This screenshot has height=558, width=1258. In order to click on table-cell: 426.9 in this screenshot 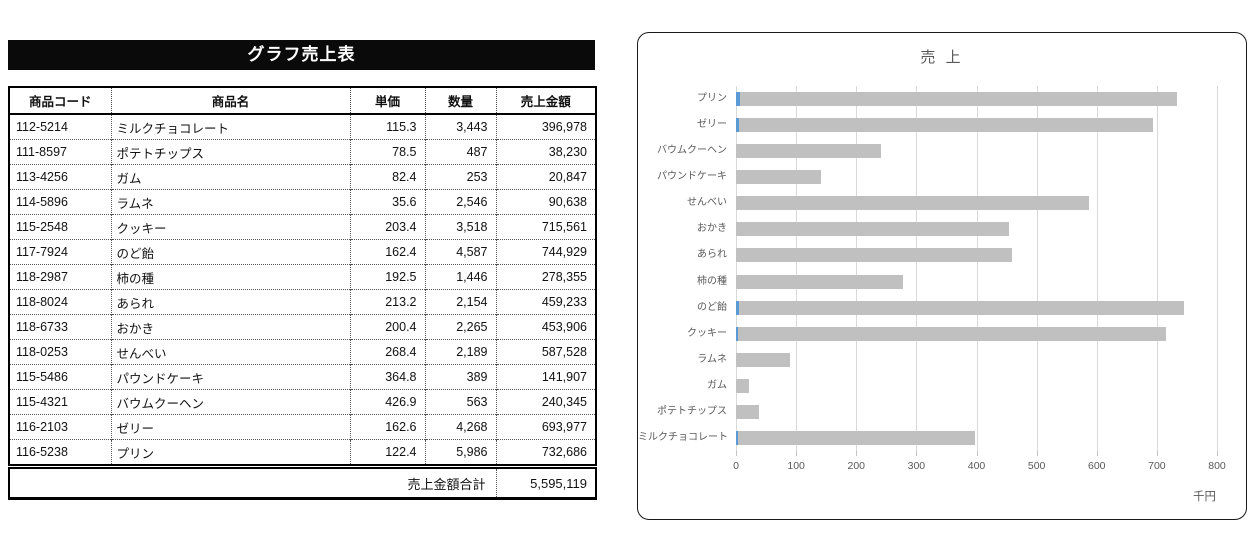, I will do `click(387, 402)`.